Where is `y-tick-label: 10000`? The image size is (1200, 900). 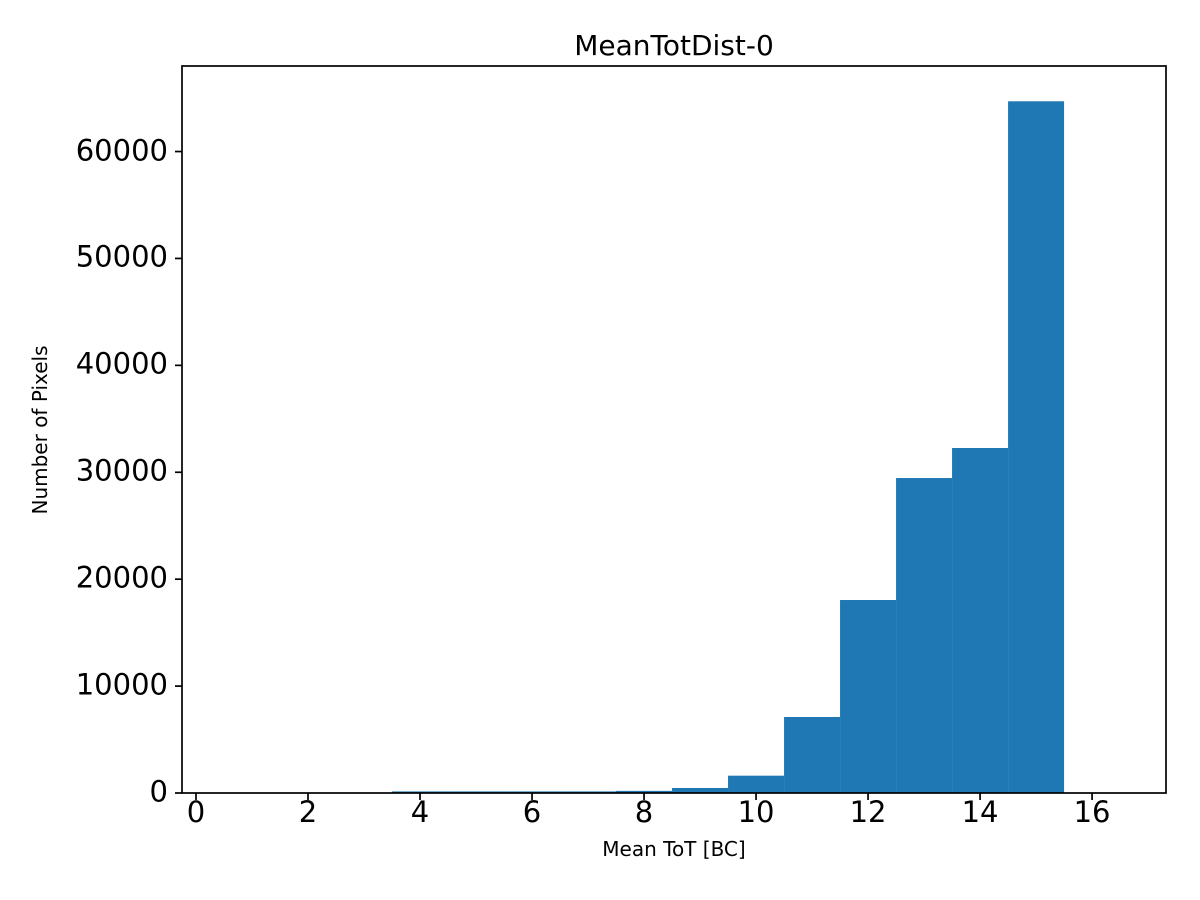
y-tick-label: 10000 is located at coordinates (121, 684).